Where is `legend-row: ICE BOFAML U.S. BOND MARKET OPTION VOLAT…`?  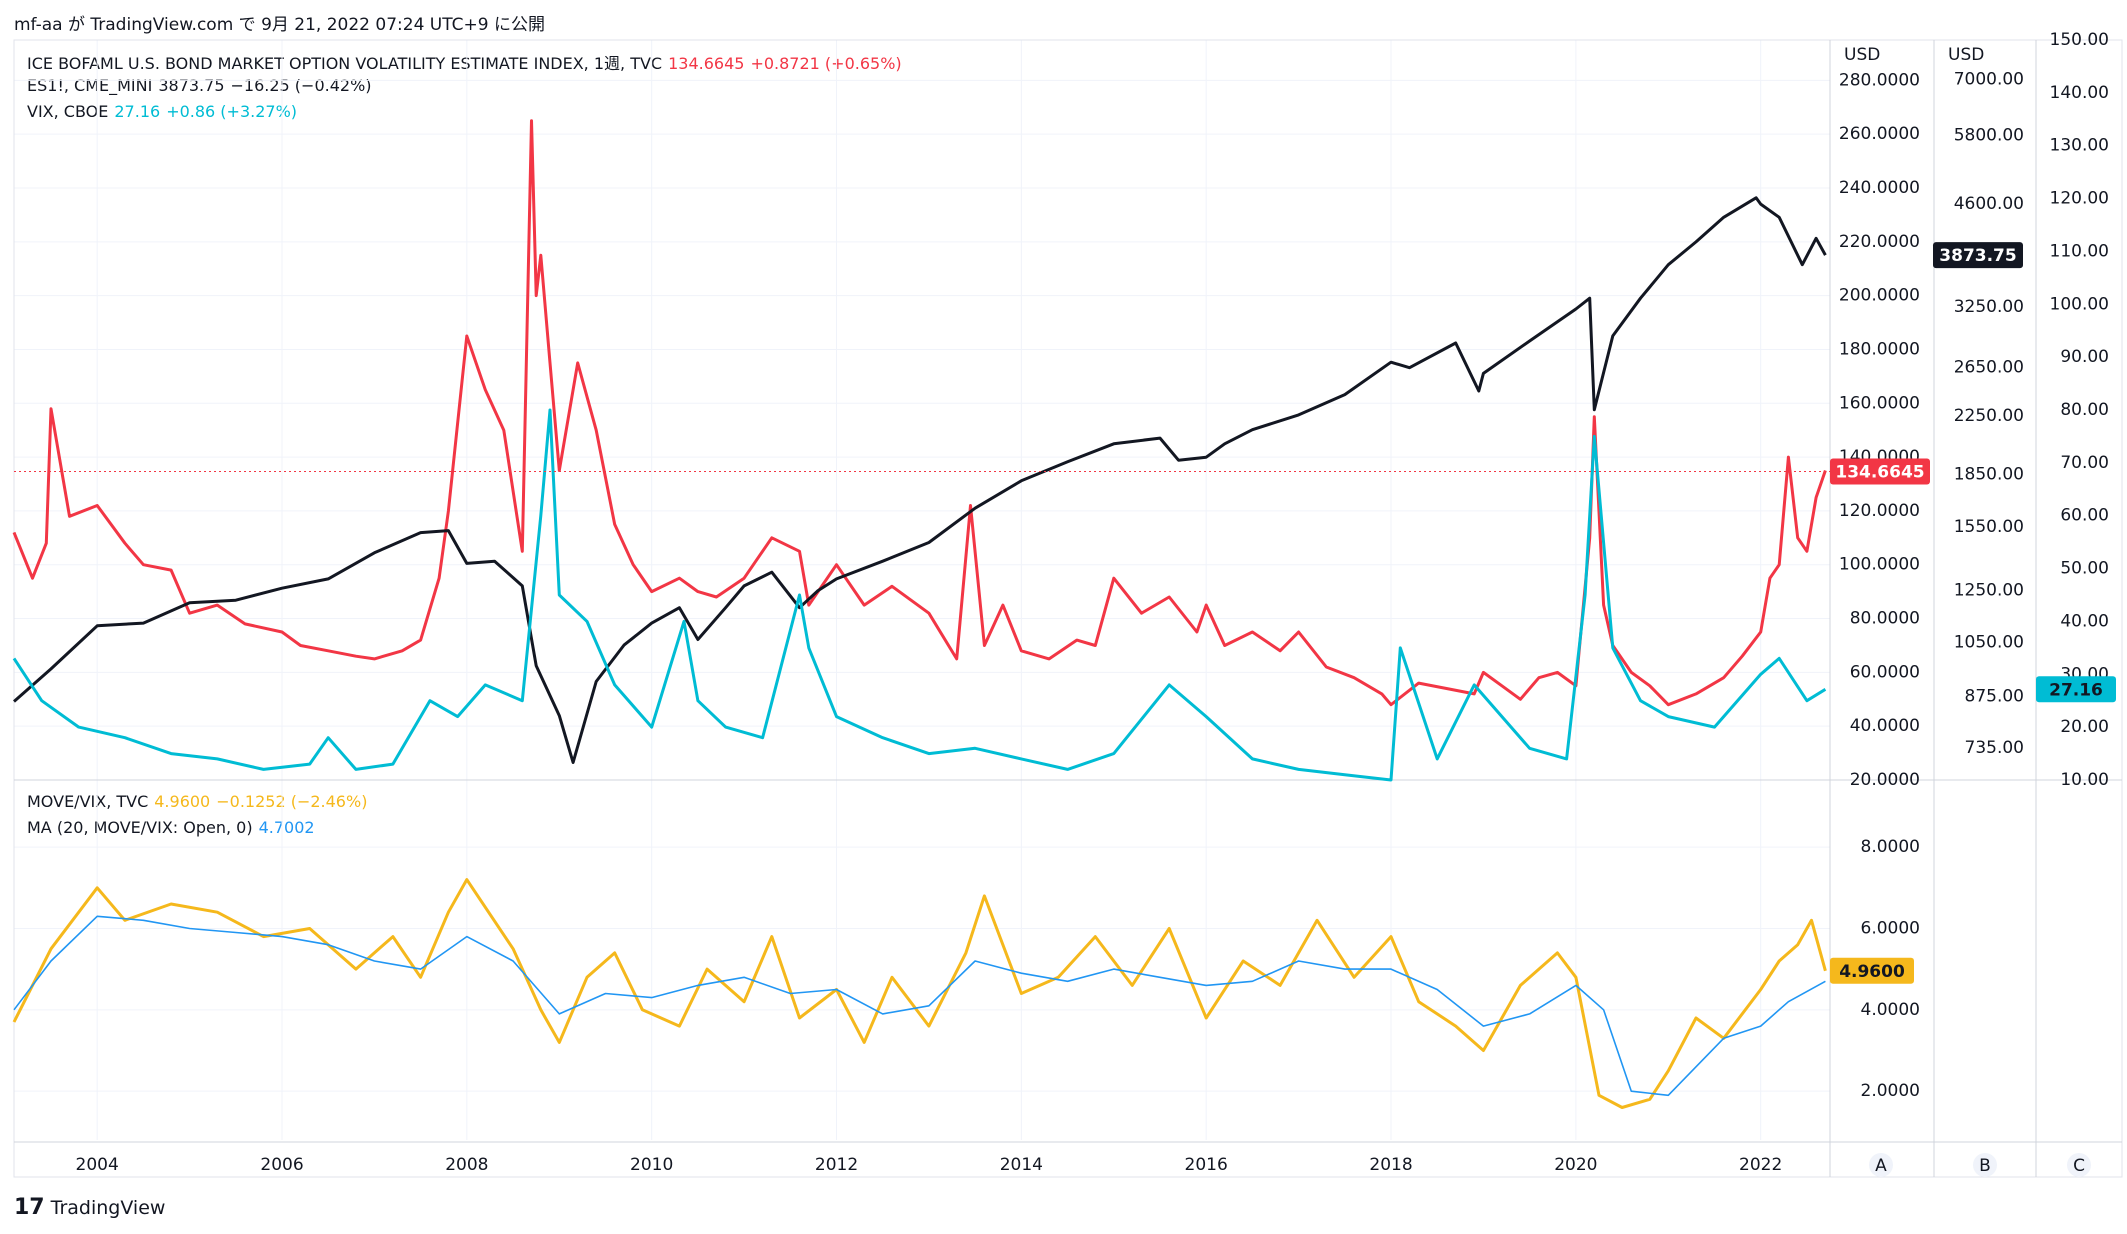
legend-row: ICE BOFAML U.S. BOND MARKET OPTION VOLAT… is located at coordinates (467, 63).